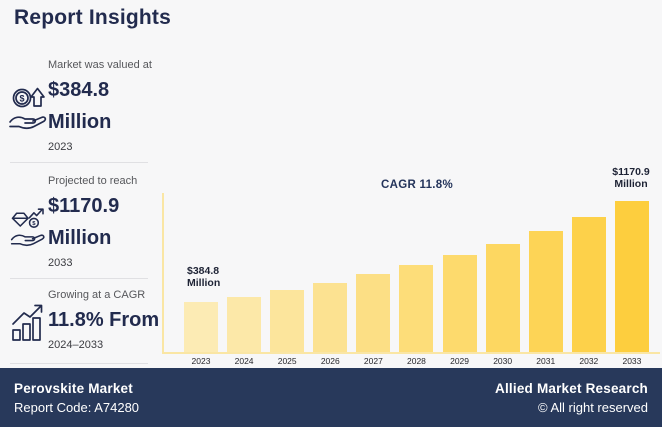 The height and width of the screenshot is (427, 662). What do you see at coordinates (411, 353) in the screenshot?
I see `x-axis-line` at bounding box center [411, 353].